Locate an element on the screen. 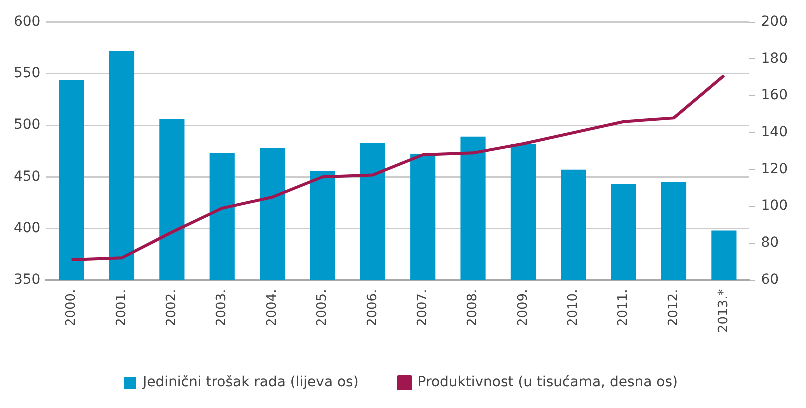 This screenshot has height=408, width=806. y2-tick-label: 60 is located at coordinates (770, 280).